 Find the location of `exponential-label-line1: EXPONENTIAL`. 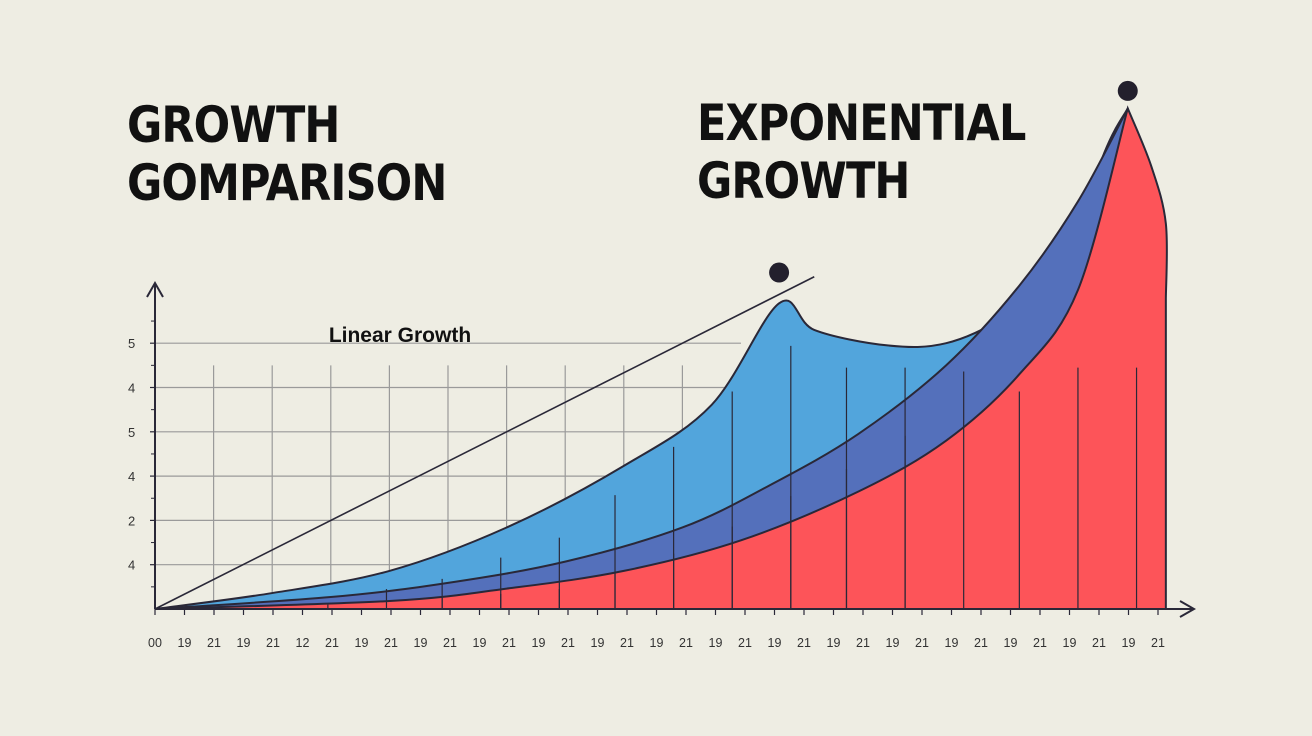

exponential-label-line1: EXPONENTIAL is located at coordinates (861, 123).